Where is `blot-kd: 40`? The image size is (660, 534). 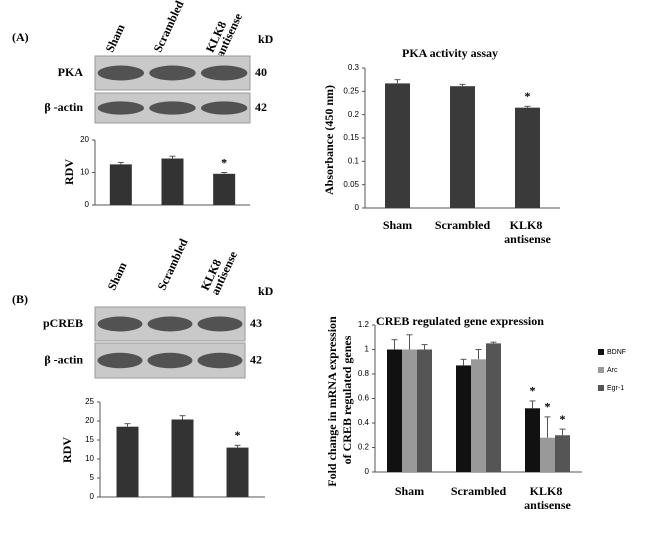 blot-kd: 40 is located at coordinates (261, 72).